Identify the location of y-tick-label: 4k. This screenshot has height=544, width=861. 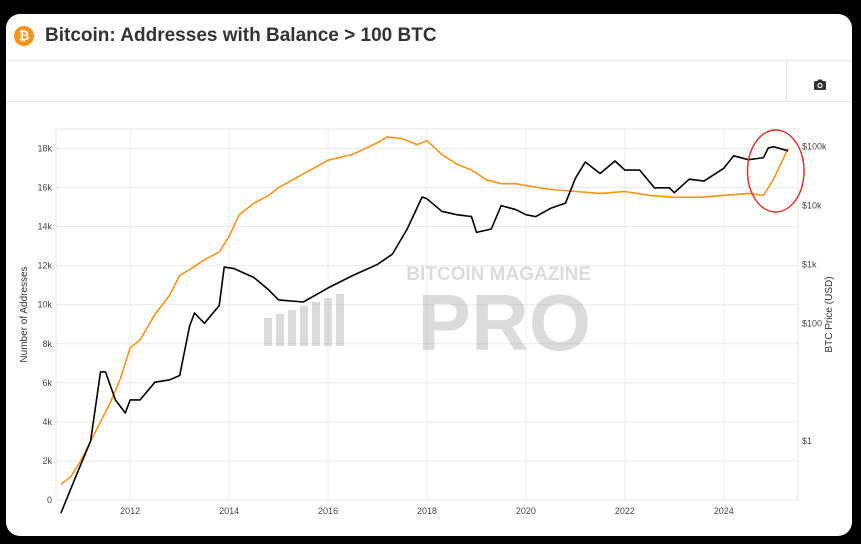
(47, 422).